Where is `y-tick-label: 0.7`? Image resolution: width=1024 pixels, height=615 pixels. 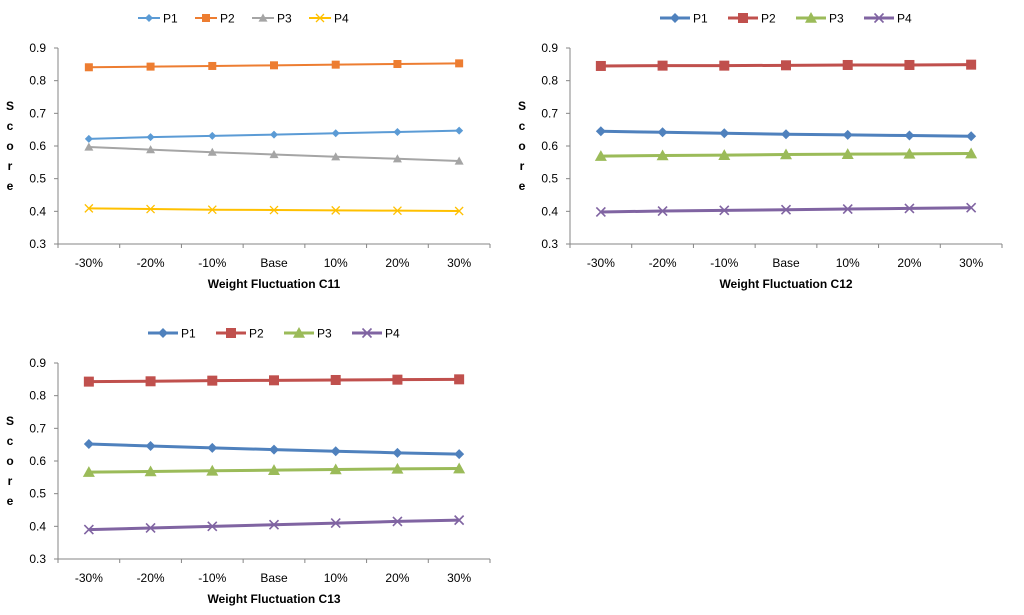 y-tick-label: 0.7 is located at coordinates (37, 428).